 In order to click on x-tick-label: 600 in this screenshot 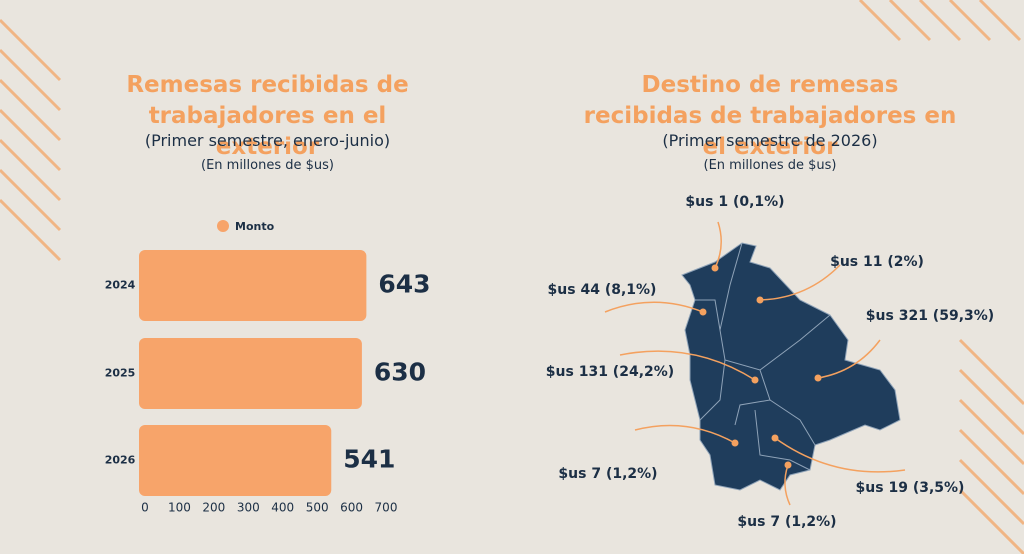, I will do `click(351, 508)`.